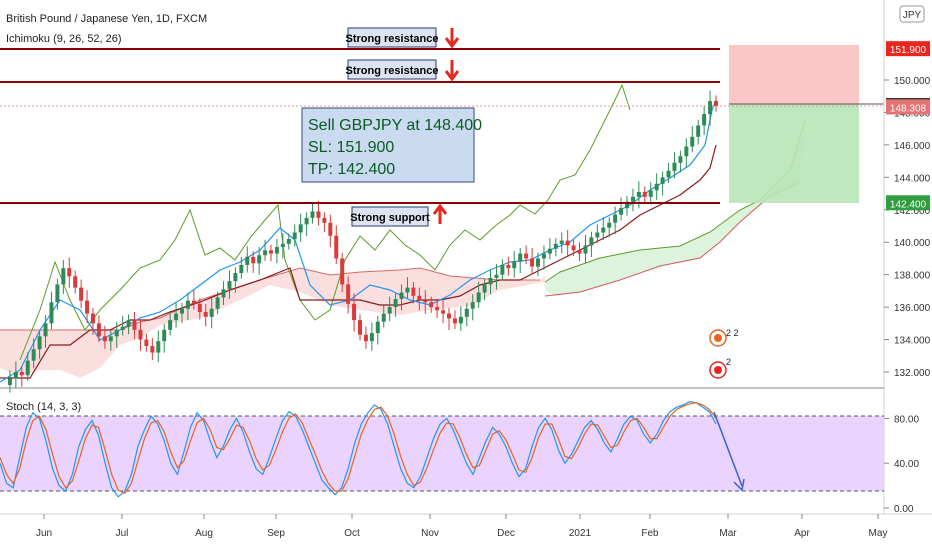 This screenshot has height=550, width=932. Describe the element at coordinates (904, 509) in the screenshot. I see `stoch-tick-label: 0.00` at that location.